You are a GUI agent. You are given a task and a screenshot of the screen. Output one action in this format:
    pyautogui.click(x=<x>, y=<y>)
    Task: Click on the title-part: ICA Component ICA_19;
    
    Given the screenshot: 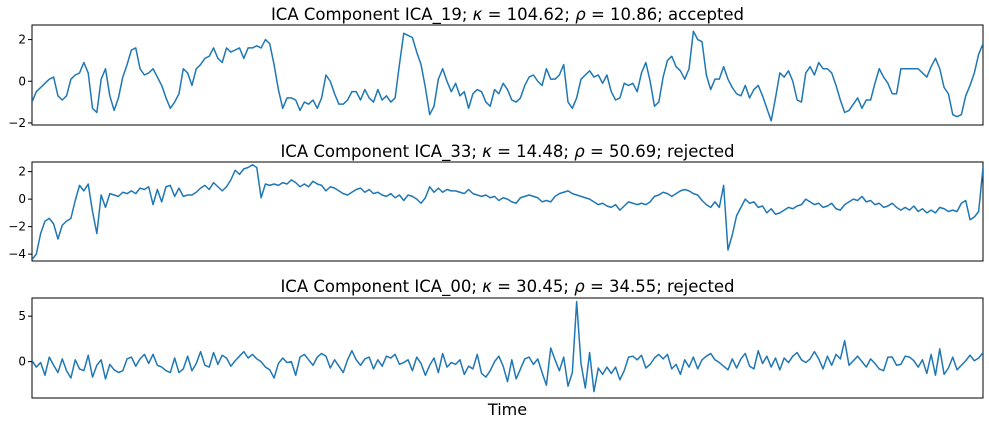 What is the action you would take?
    pyautogui.click(x=372, y=15)
    